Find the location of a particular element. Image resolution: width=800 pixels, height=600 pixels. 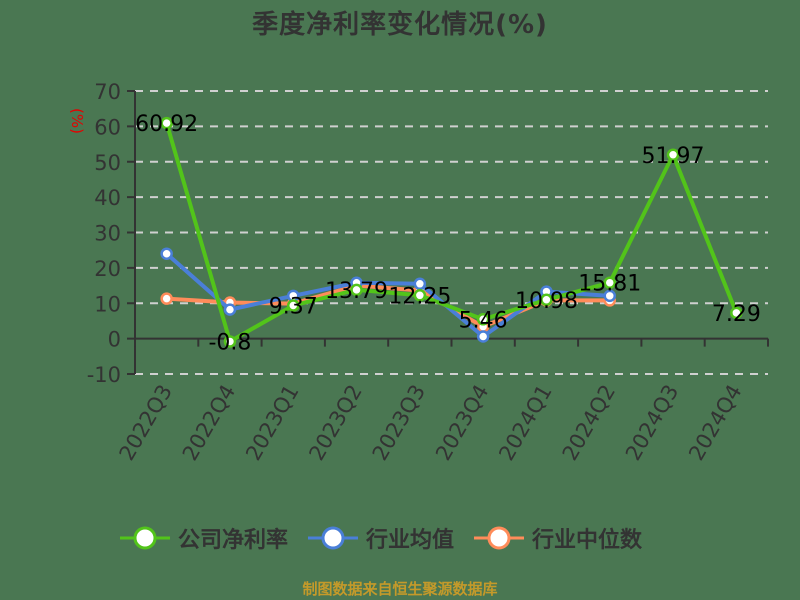

x-tick-label: 2023Q3 is located at coordinates (399, 423).